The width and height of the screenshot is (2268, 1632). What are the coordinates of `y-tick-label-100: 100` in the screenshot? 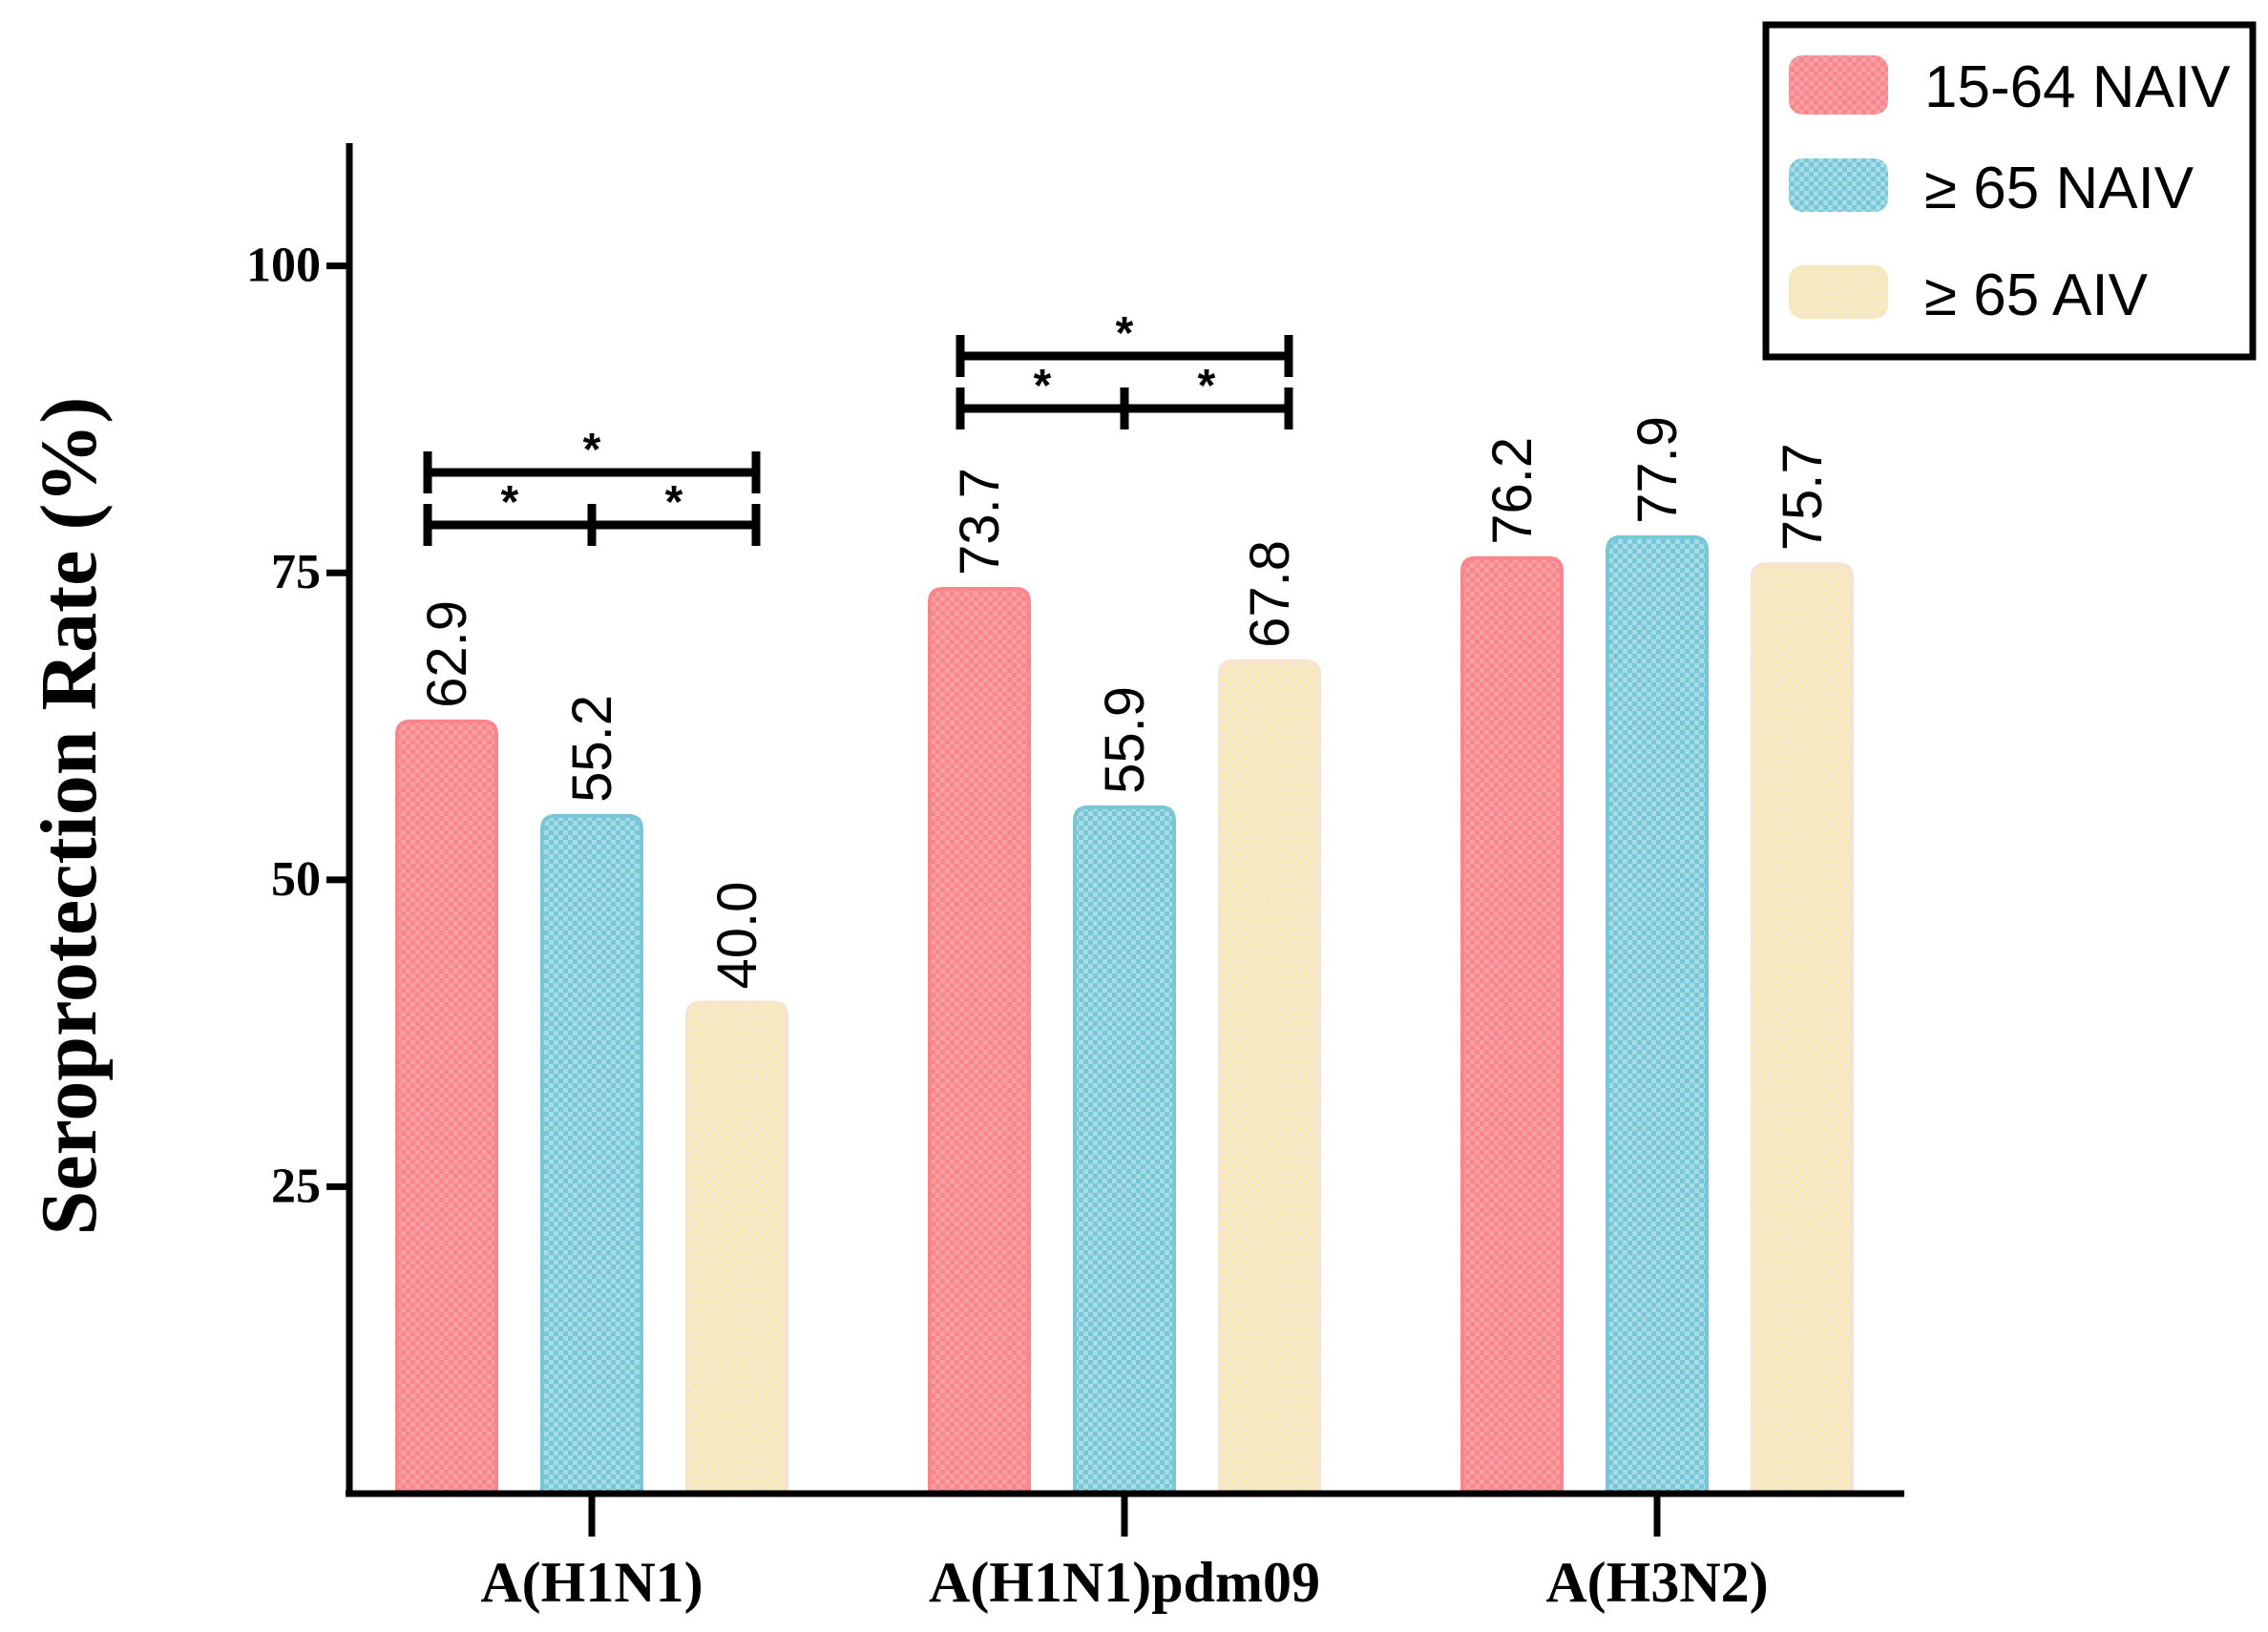 It's located at (283, 266).